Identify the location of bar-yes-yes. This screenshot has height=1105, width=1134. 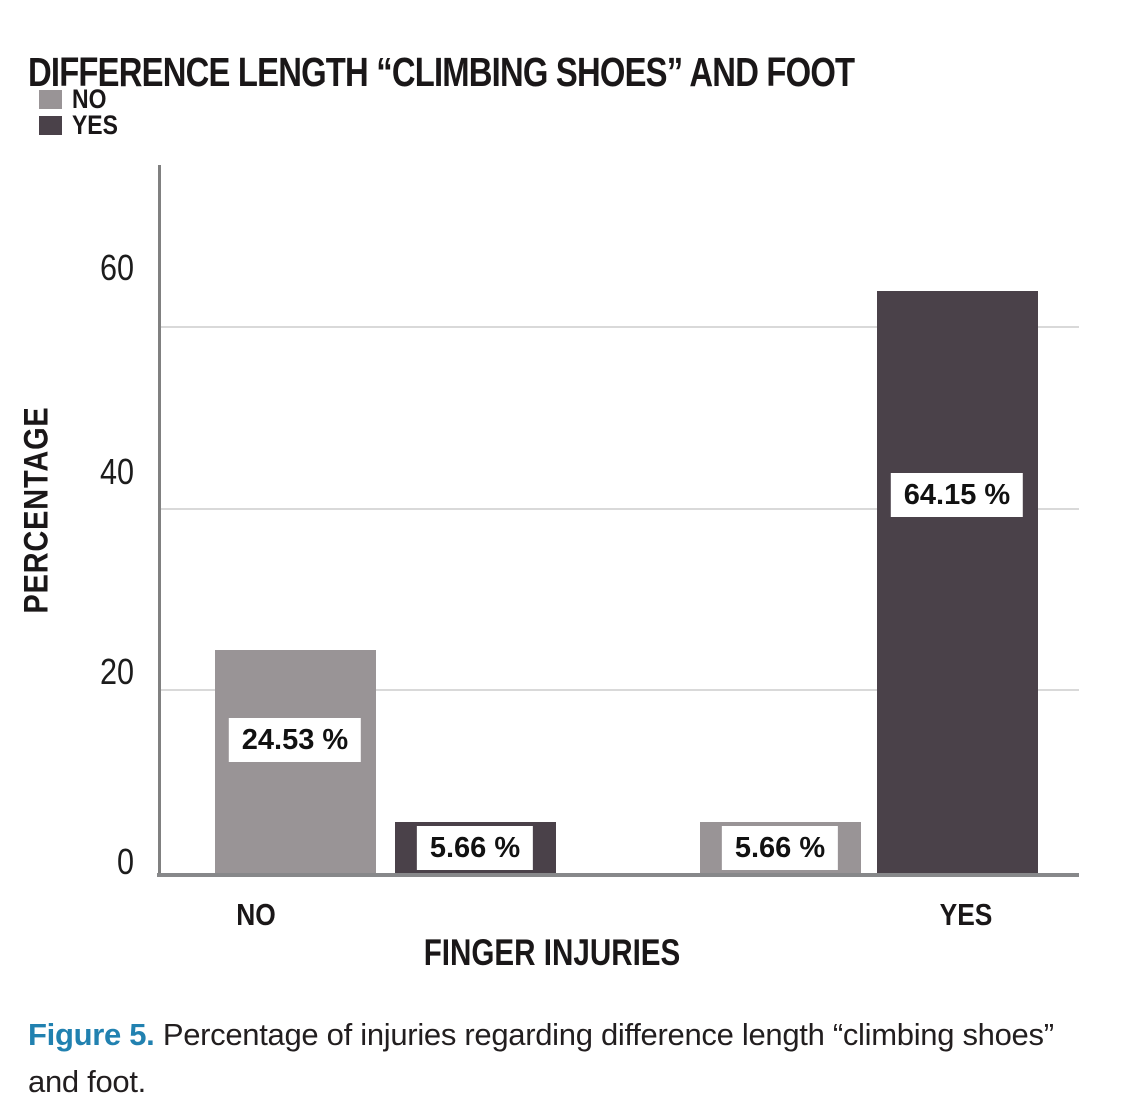
(957, 582).